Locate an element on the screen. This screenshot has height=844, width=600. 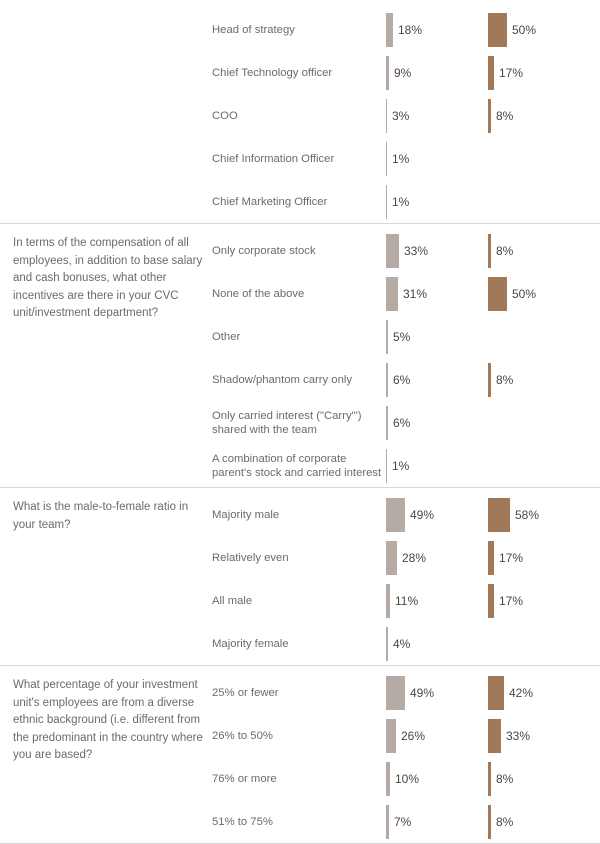
answer-label: Chief Information Officer is located at coordinates (273, 158).